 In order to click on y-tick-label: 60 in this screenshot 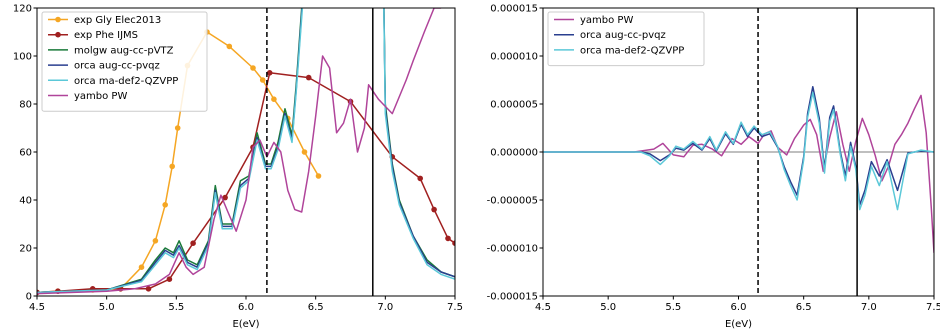, I will do `click(25, 153)`.